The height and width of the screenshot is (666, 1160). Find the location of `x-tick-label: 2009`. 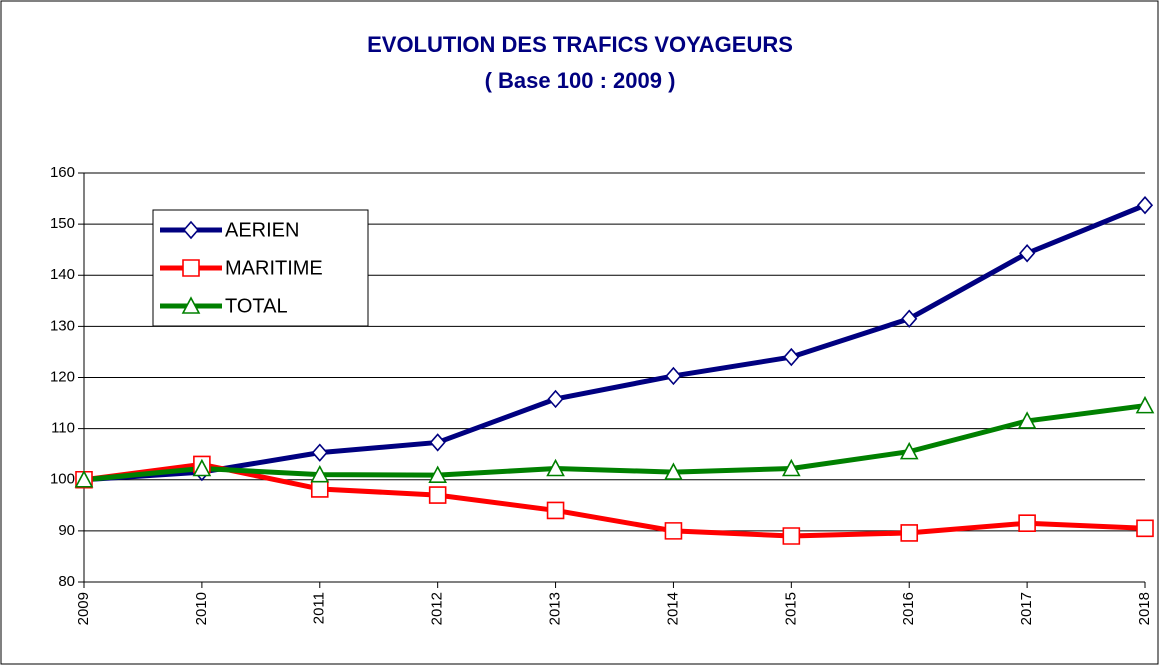

x-tick-label: 2009 is located at coordinates (83, 608).